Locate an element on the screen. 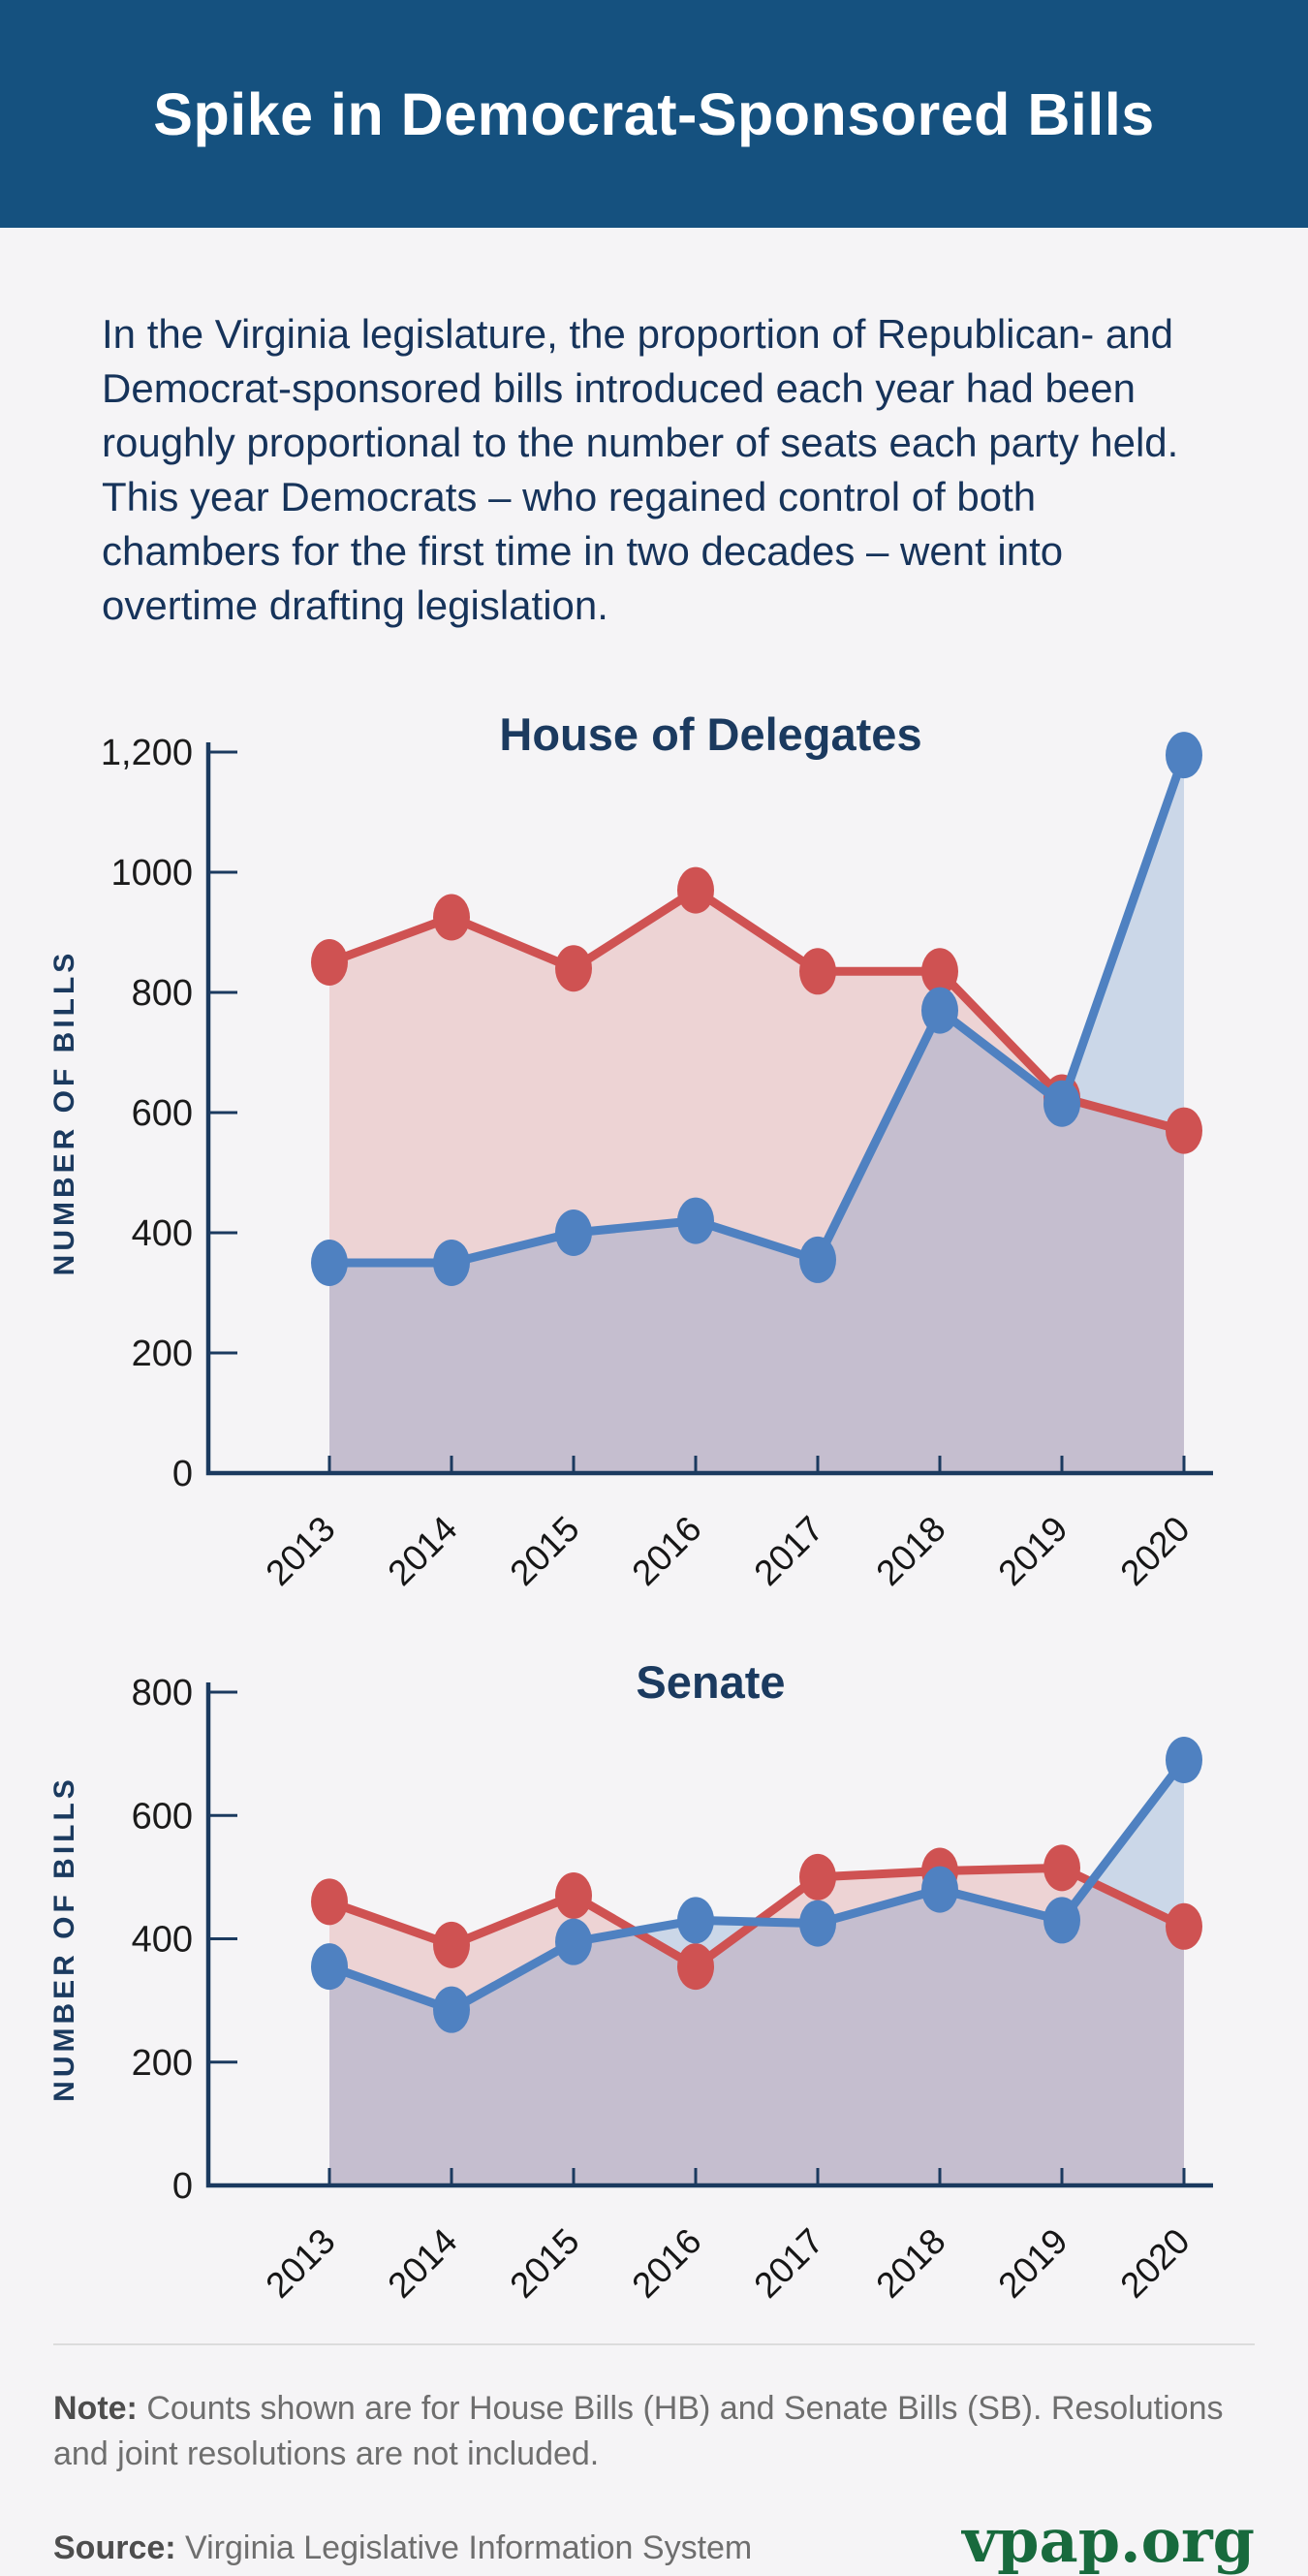 The image size is (1308, 2576). republican-area is located at coordinates (756, 2026).